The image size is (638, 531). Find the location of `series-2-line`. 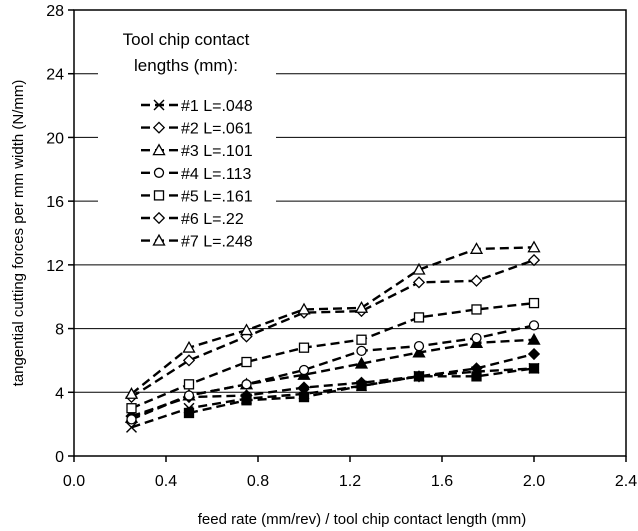

series-2-line is located at coordinates (333, 385).